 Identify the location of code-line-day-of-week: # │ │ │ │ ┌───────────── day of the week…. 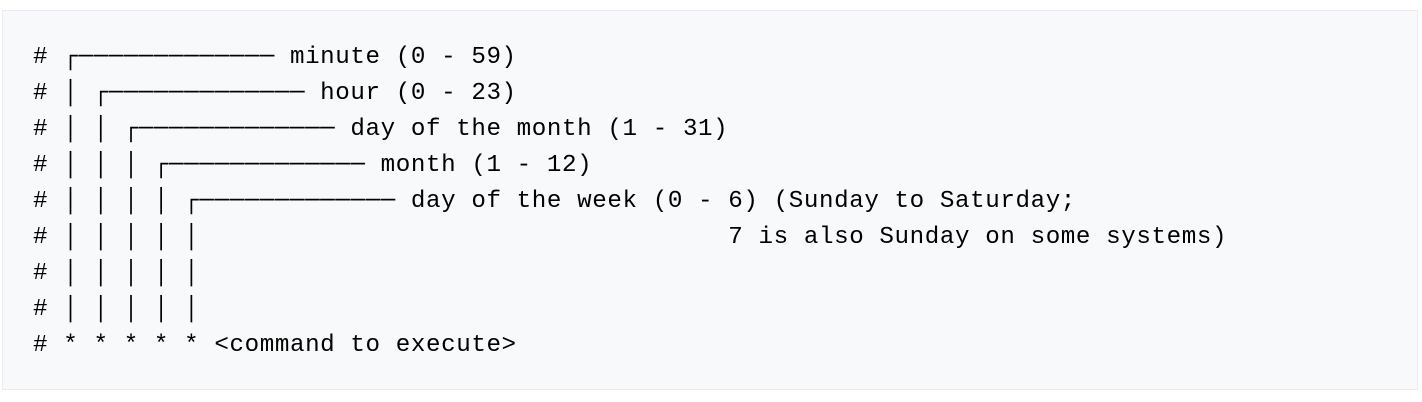
(554, 201).